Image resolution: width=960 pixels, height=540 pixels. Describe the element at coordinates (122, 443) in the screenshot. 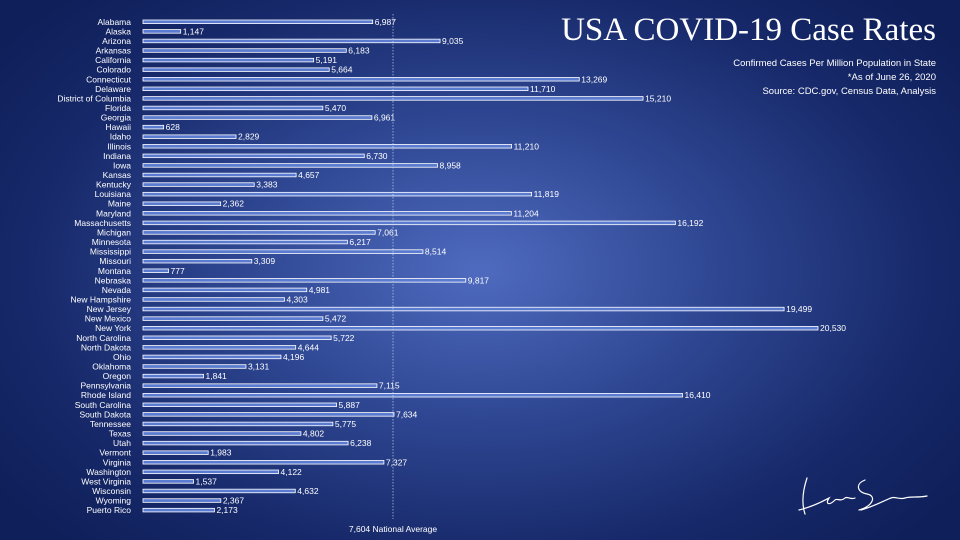

I see `category-label: Utah` at that location.